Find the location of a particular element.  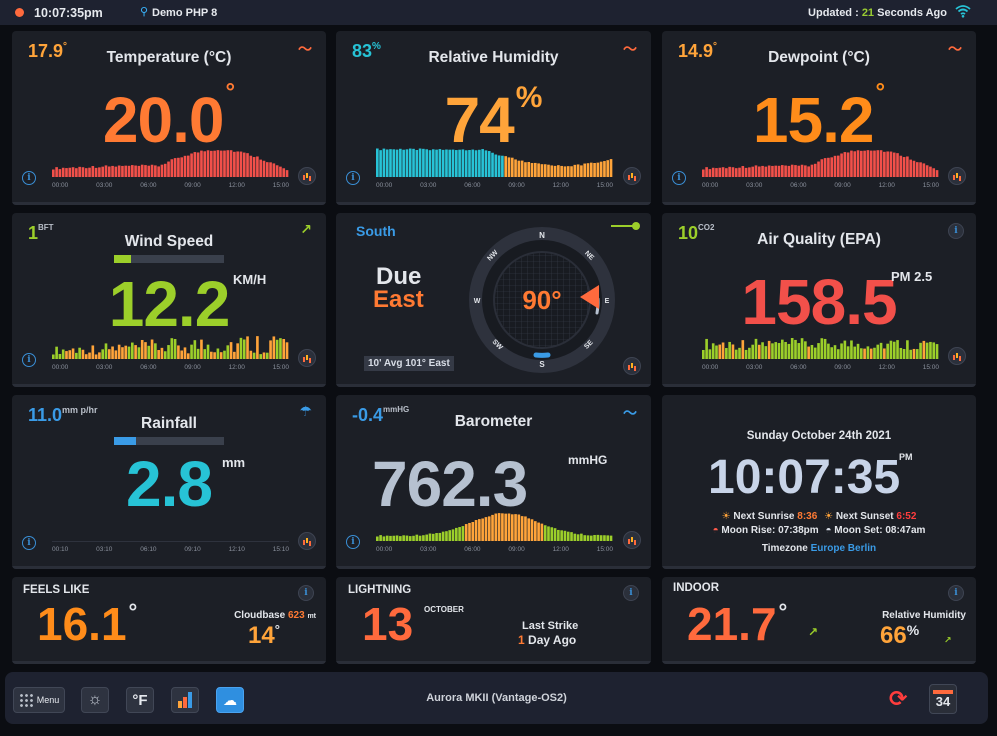

moonset-icon: ◓ is located at coordinates (828, 530).